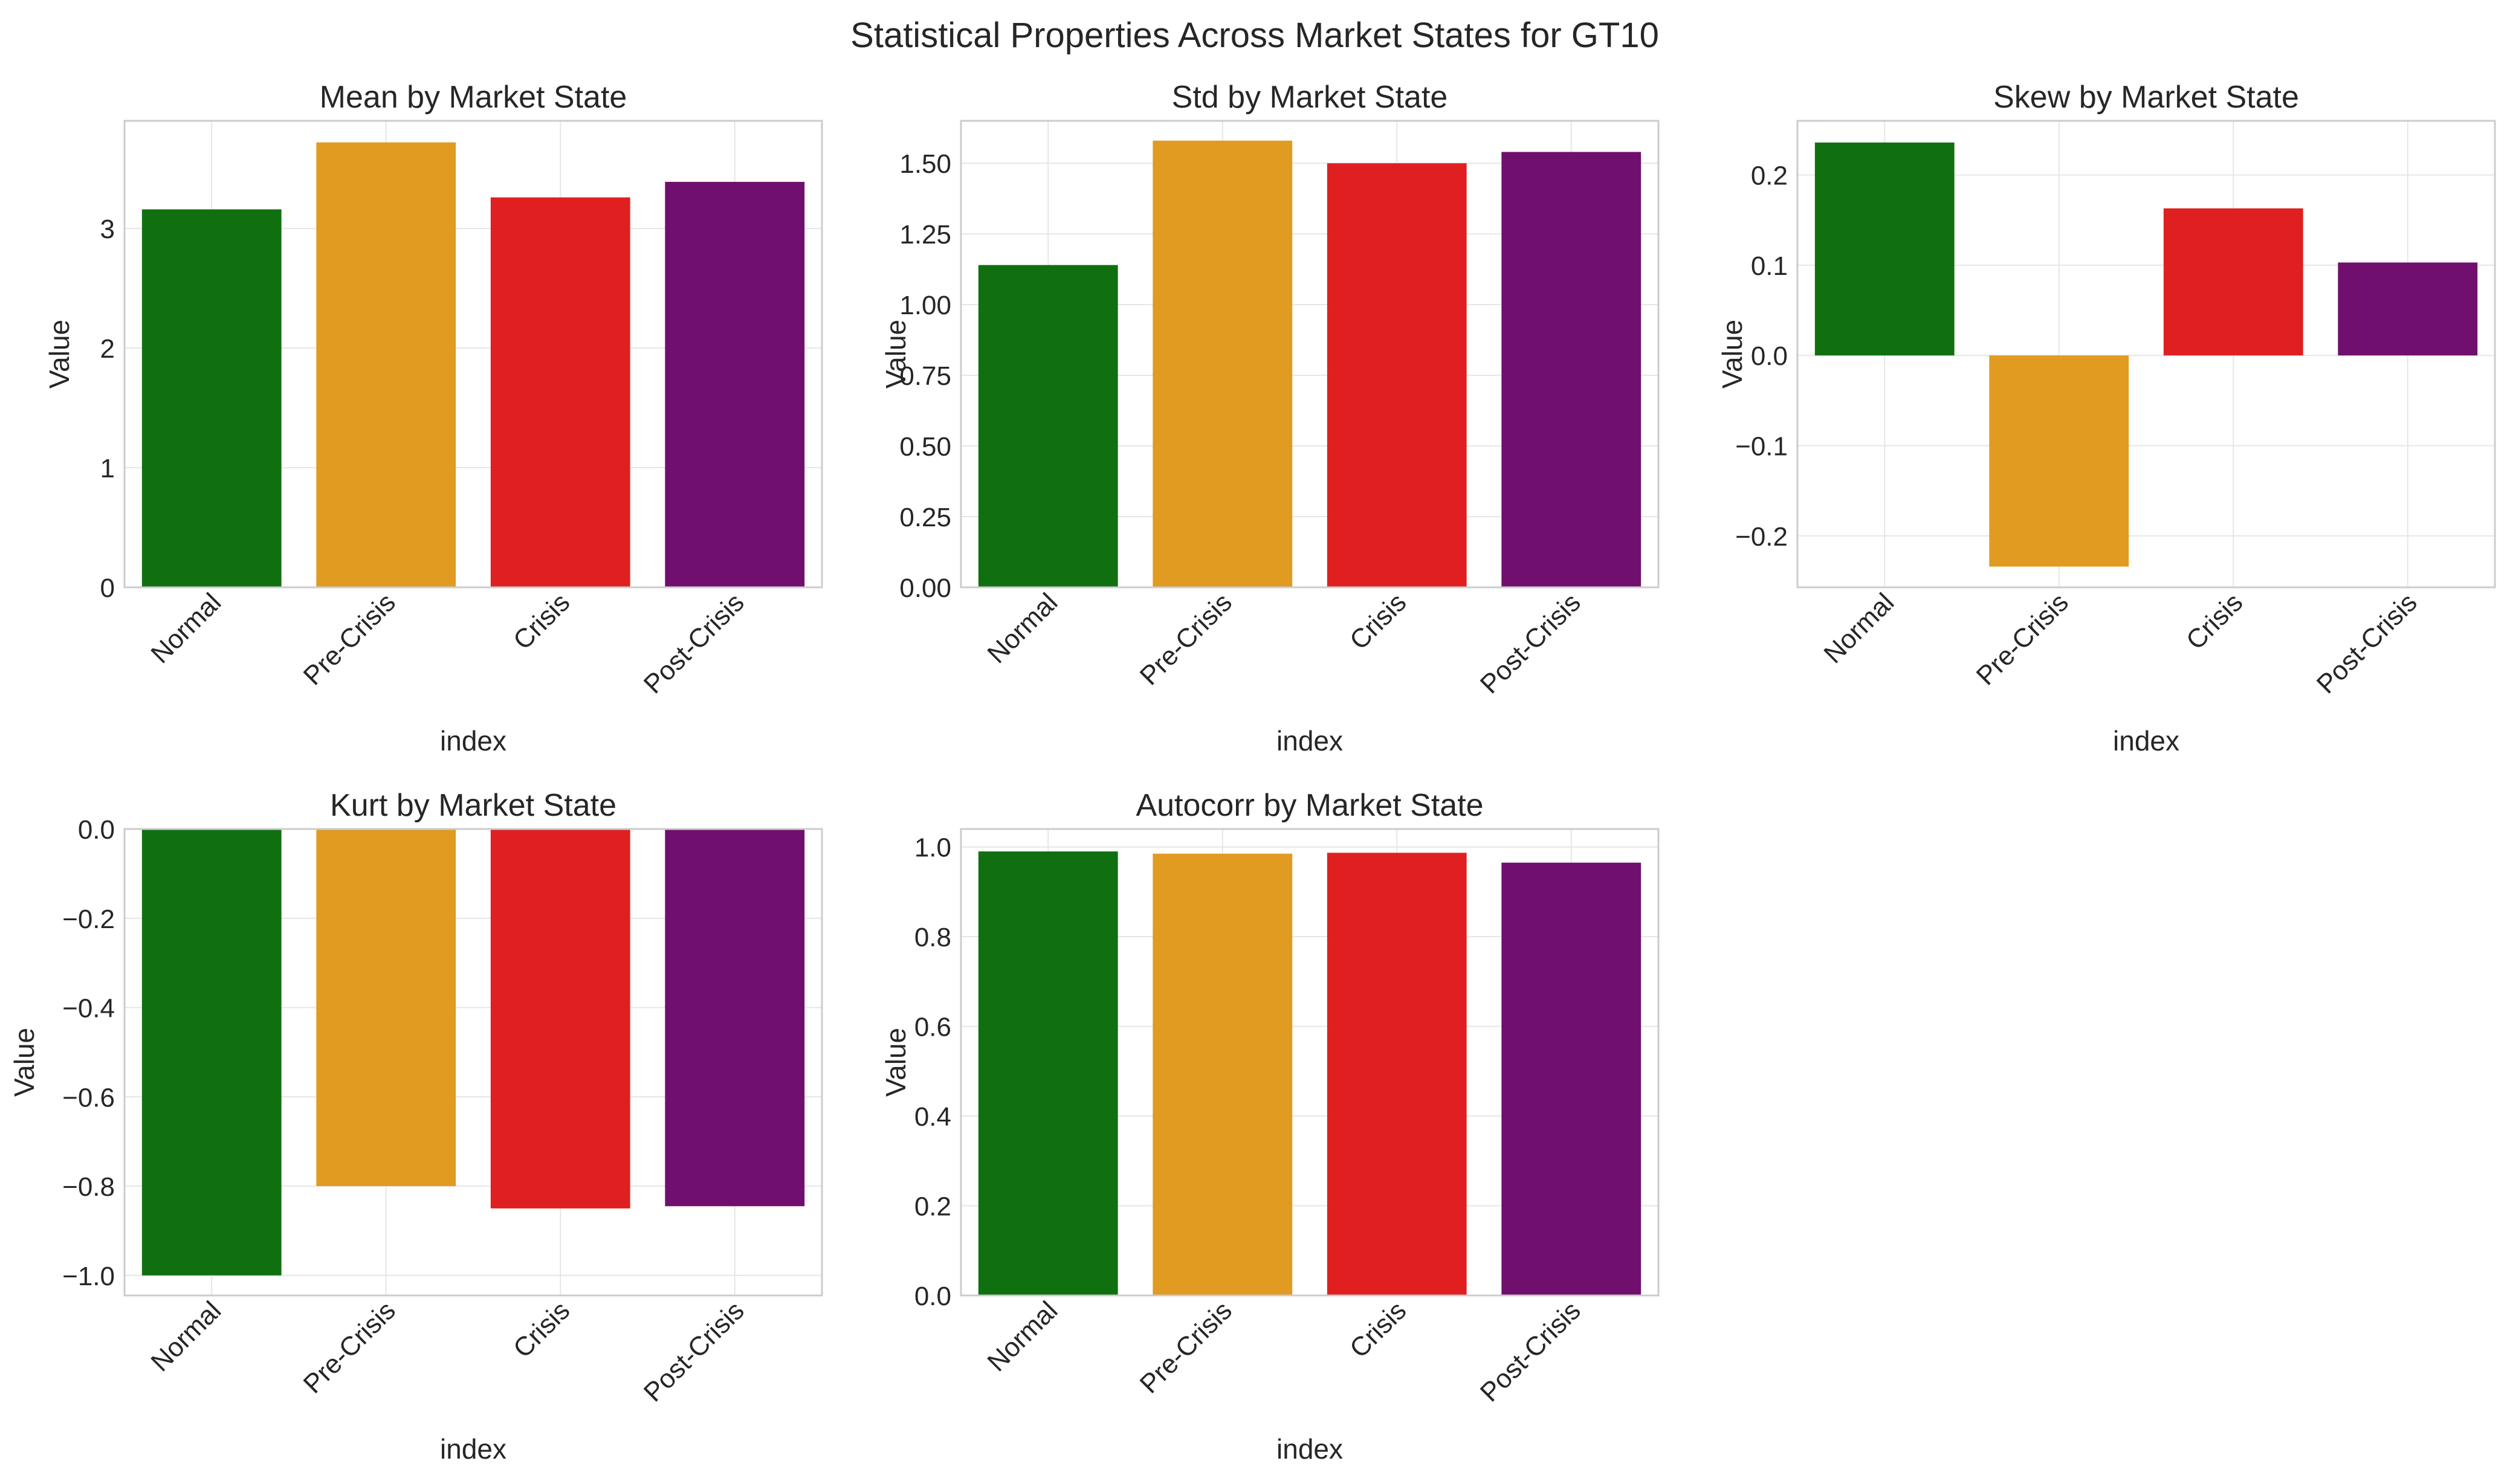  I want to click on y-tick-label: −0.6, so click(88, 1097).